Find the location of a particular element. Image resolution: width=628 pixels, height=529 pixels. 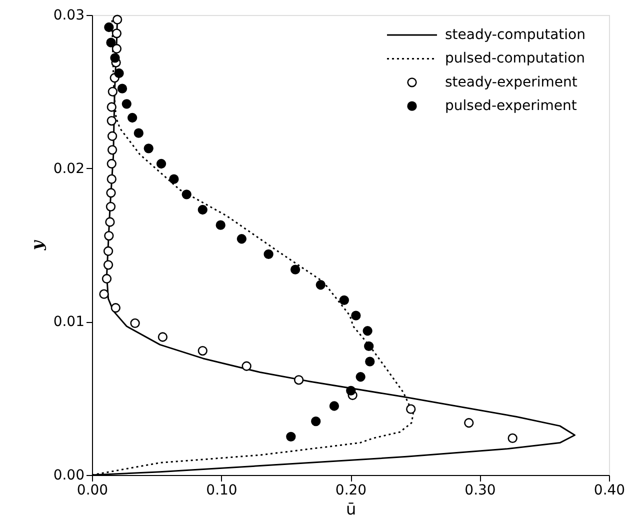

y-axis-title: y is located at coordinates (36, 245).